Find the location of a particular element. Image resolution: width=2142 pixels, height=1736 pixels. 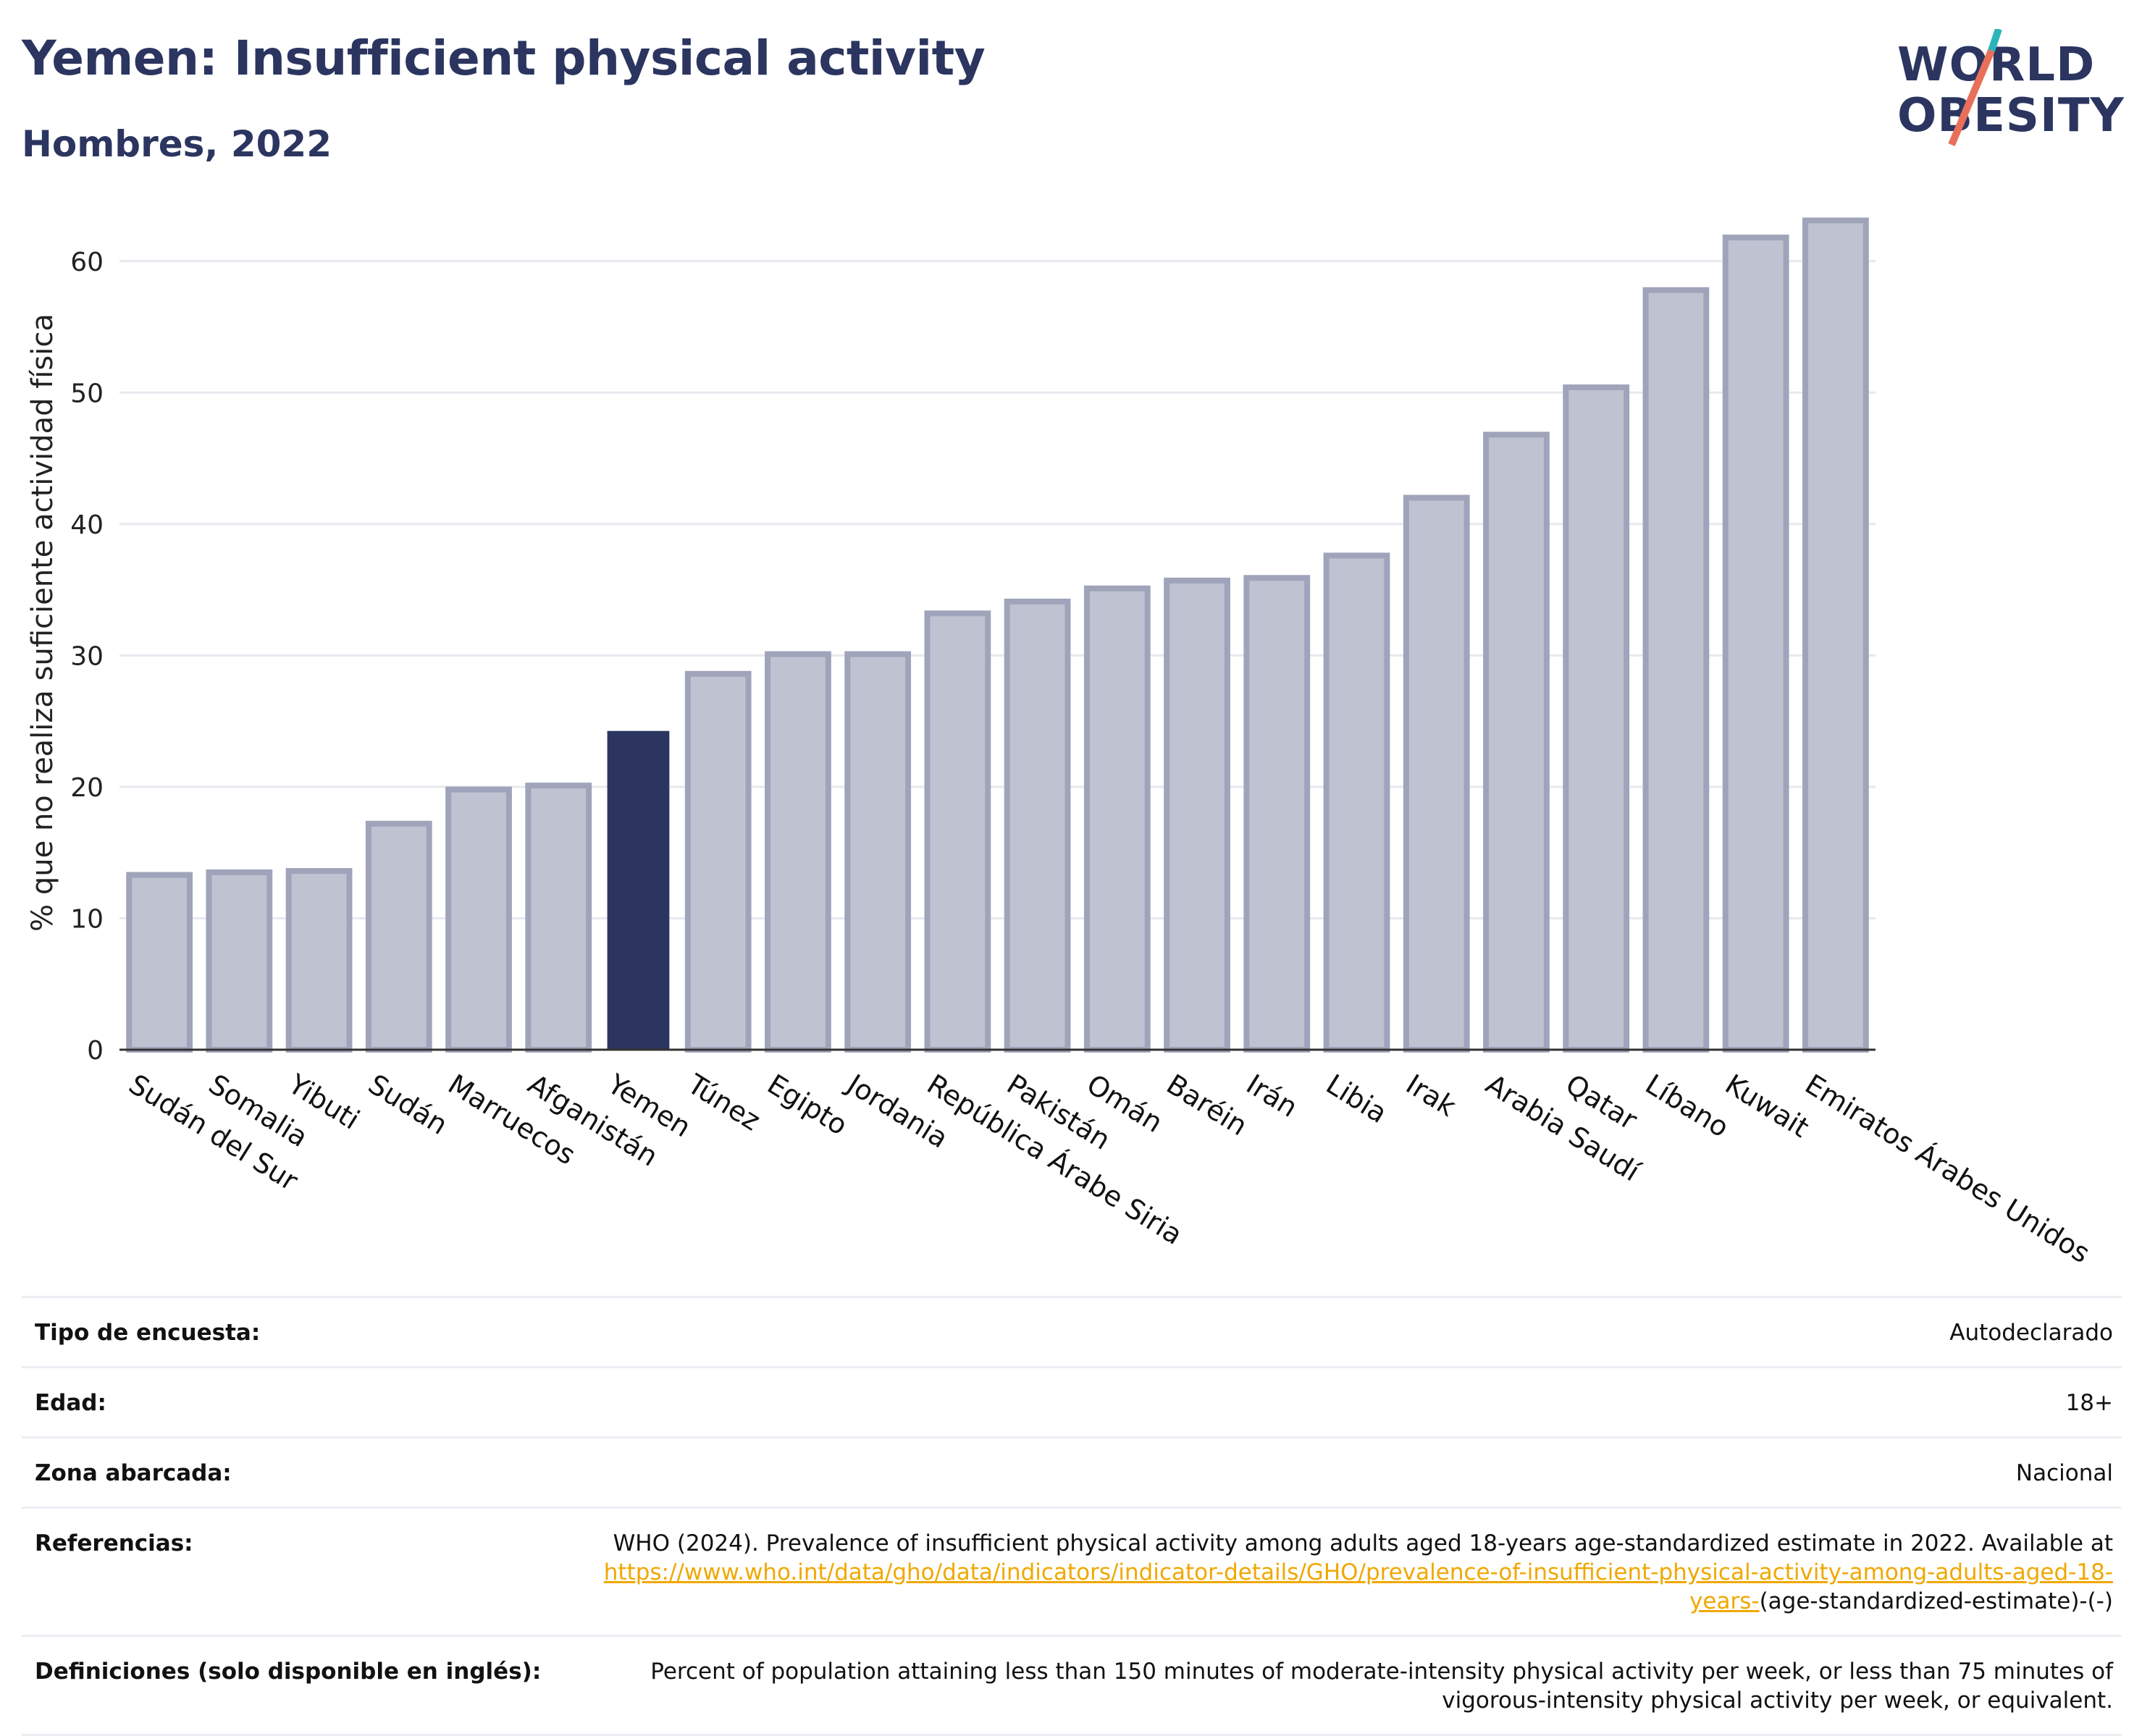

row-value: Nacional is located at coordinates (2064, 1473).